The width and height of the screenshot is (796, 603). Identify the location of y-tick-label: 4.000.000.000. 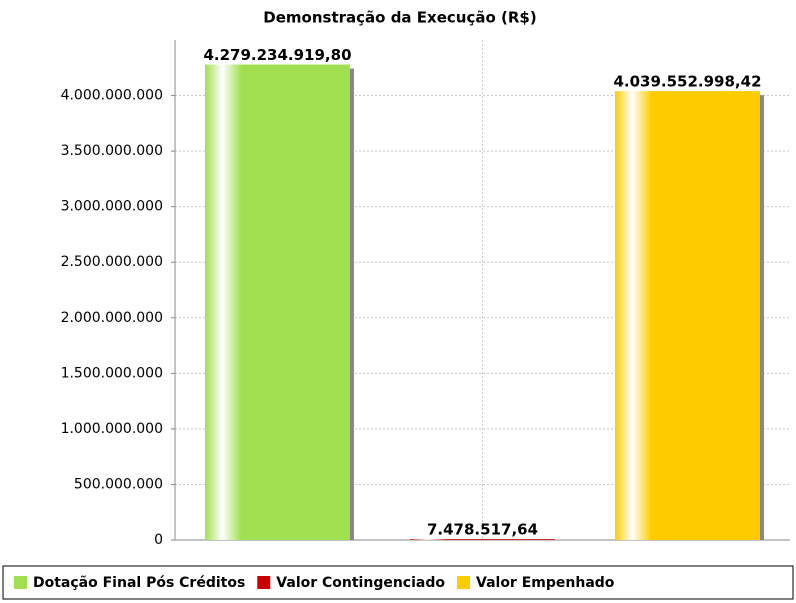
(112, 96).